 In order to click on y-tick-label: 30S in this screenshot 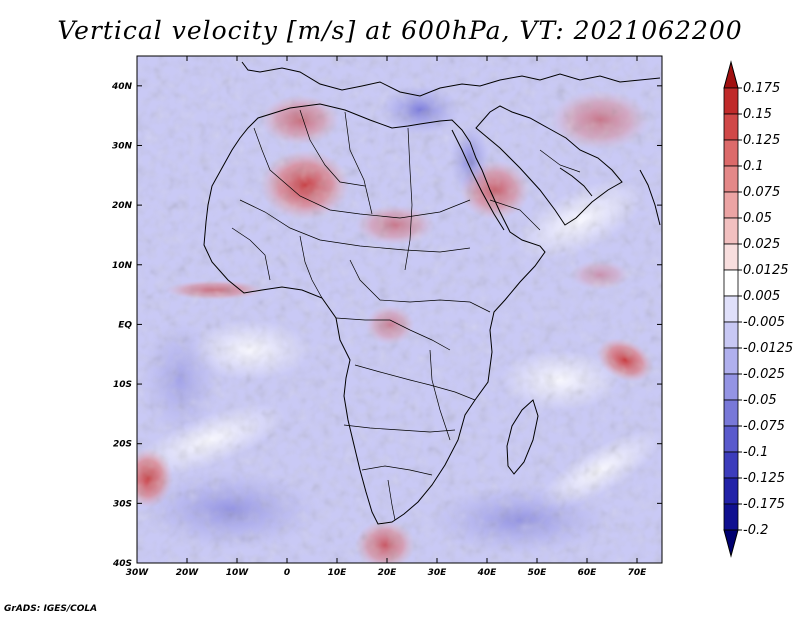, I will do `click(122, 504)`.